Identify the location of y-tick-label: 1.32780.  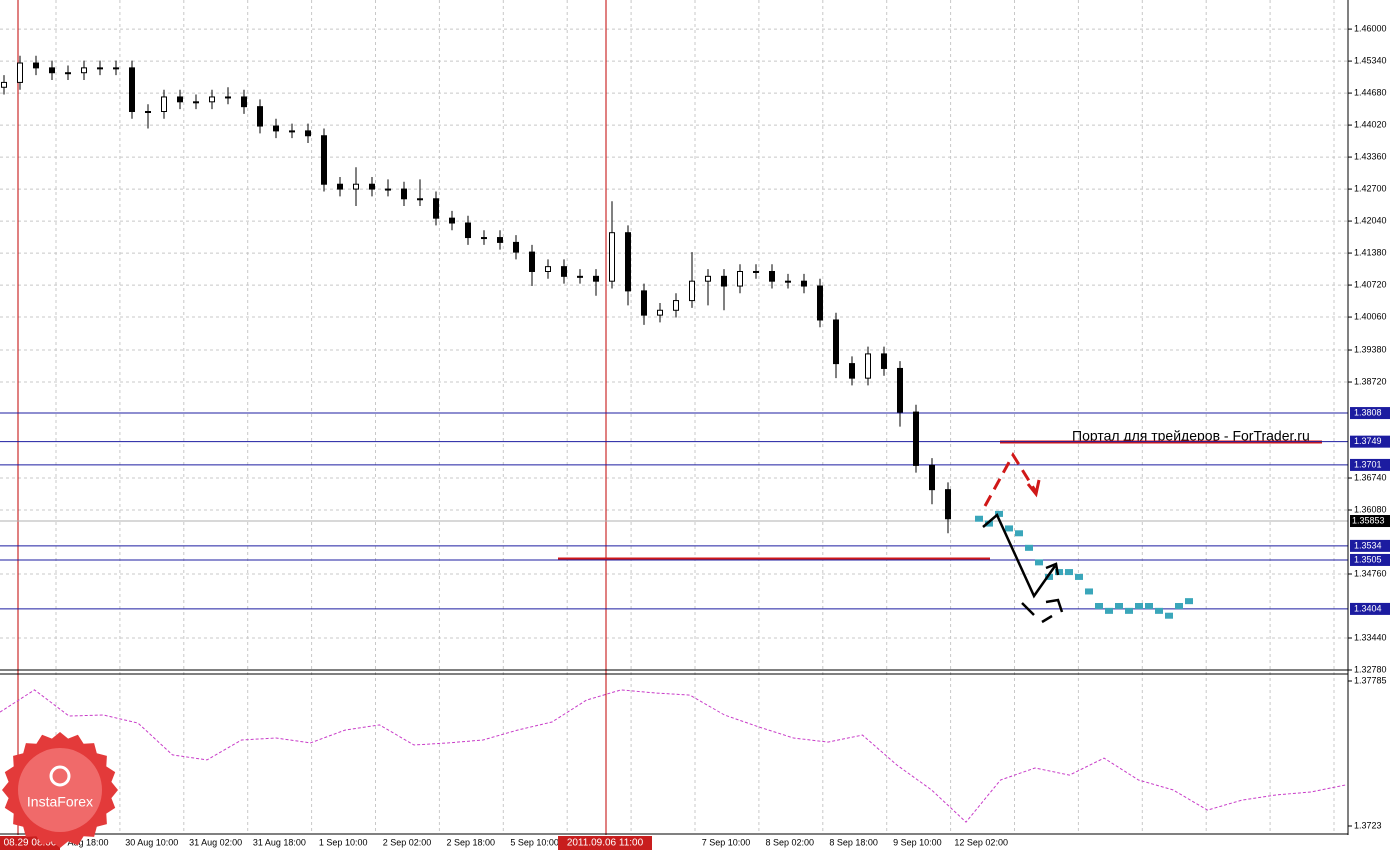
(1370, 669).